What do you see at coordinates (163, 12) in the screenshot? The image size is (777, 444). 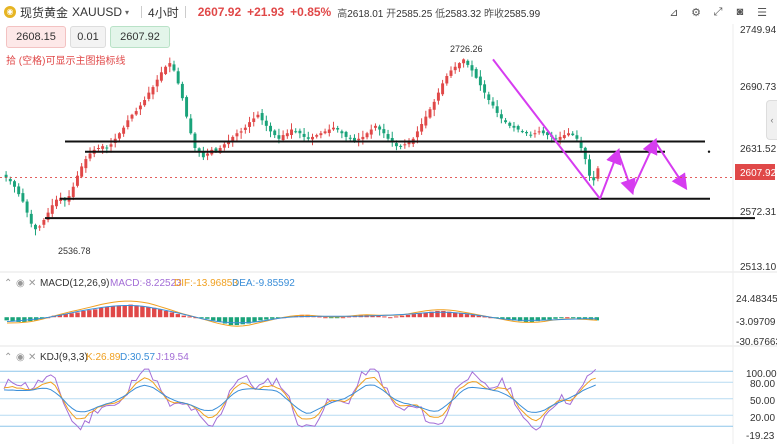 I see `interval-selector: 4小时` at bounding box center [163, 12].